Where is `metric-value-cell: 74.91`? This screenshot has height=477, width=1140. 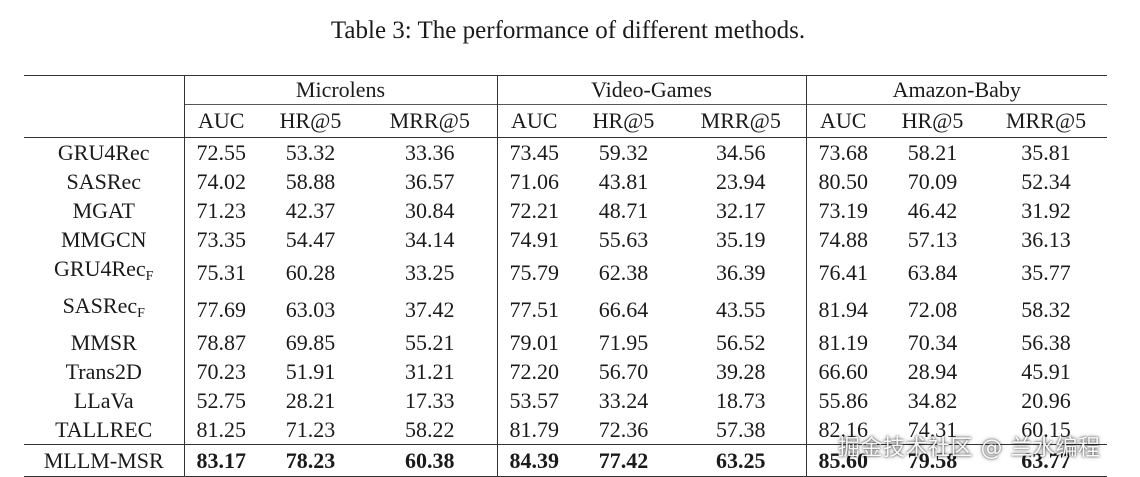 metric-value-cell: 74.91 is located at coordinates (534, 239).